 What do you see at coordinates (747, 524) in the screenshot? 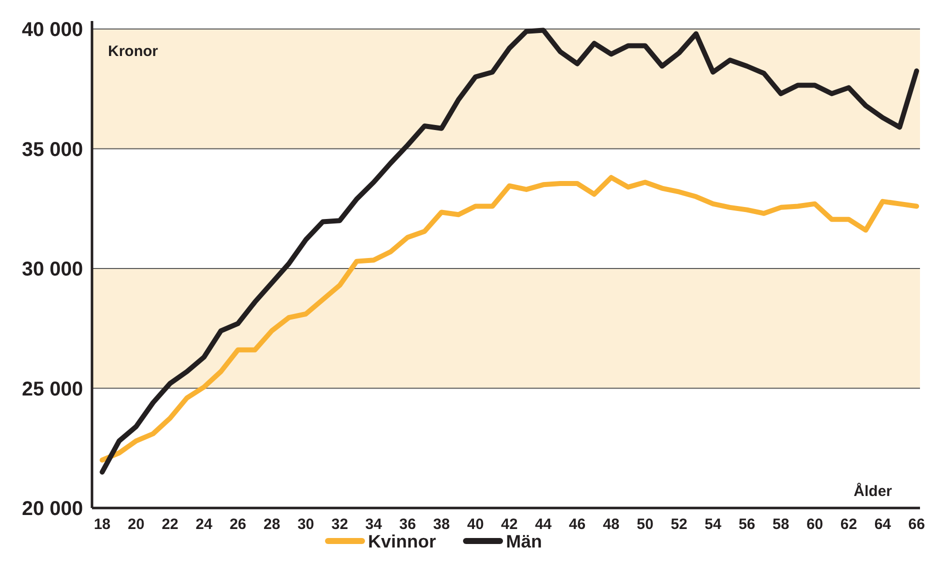
I see `x-tick-label: 56` at bounding box center [747, 524].